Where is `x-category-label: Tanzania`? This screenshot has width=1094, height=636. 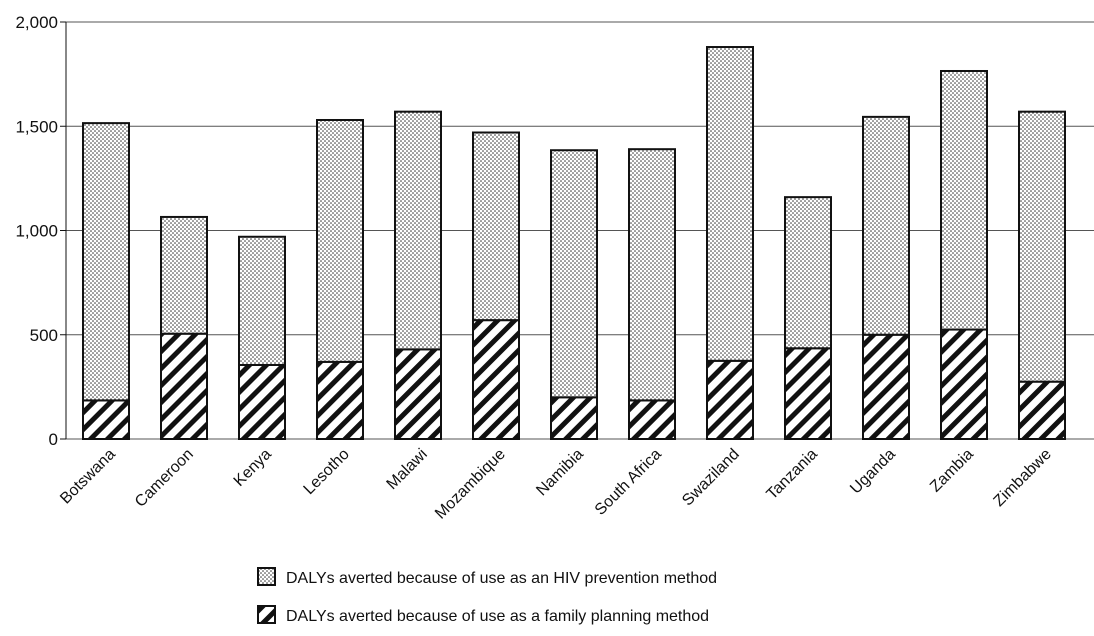
x-category-label: Tanzania is located at coordinates (792, 474).